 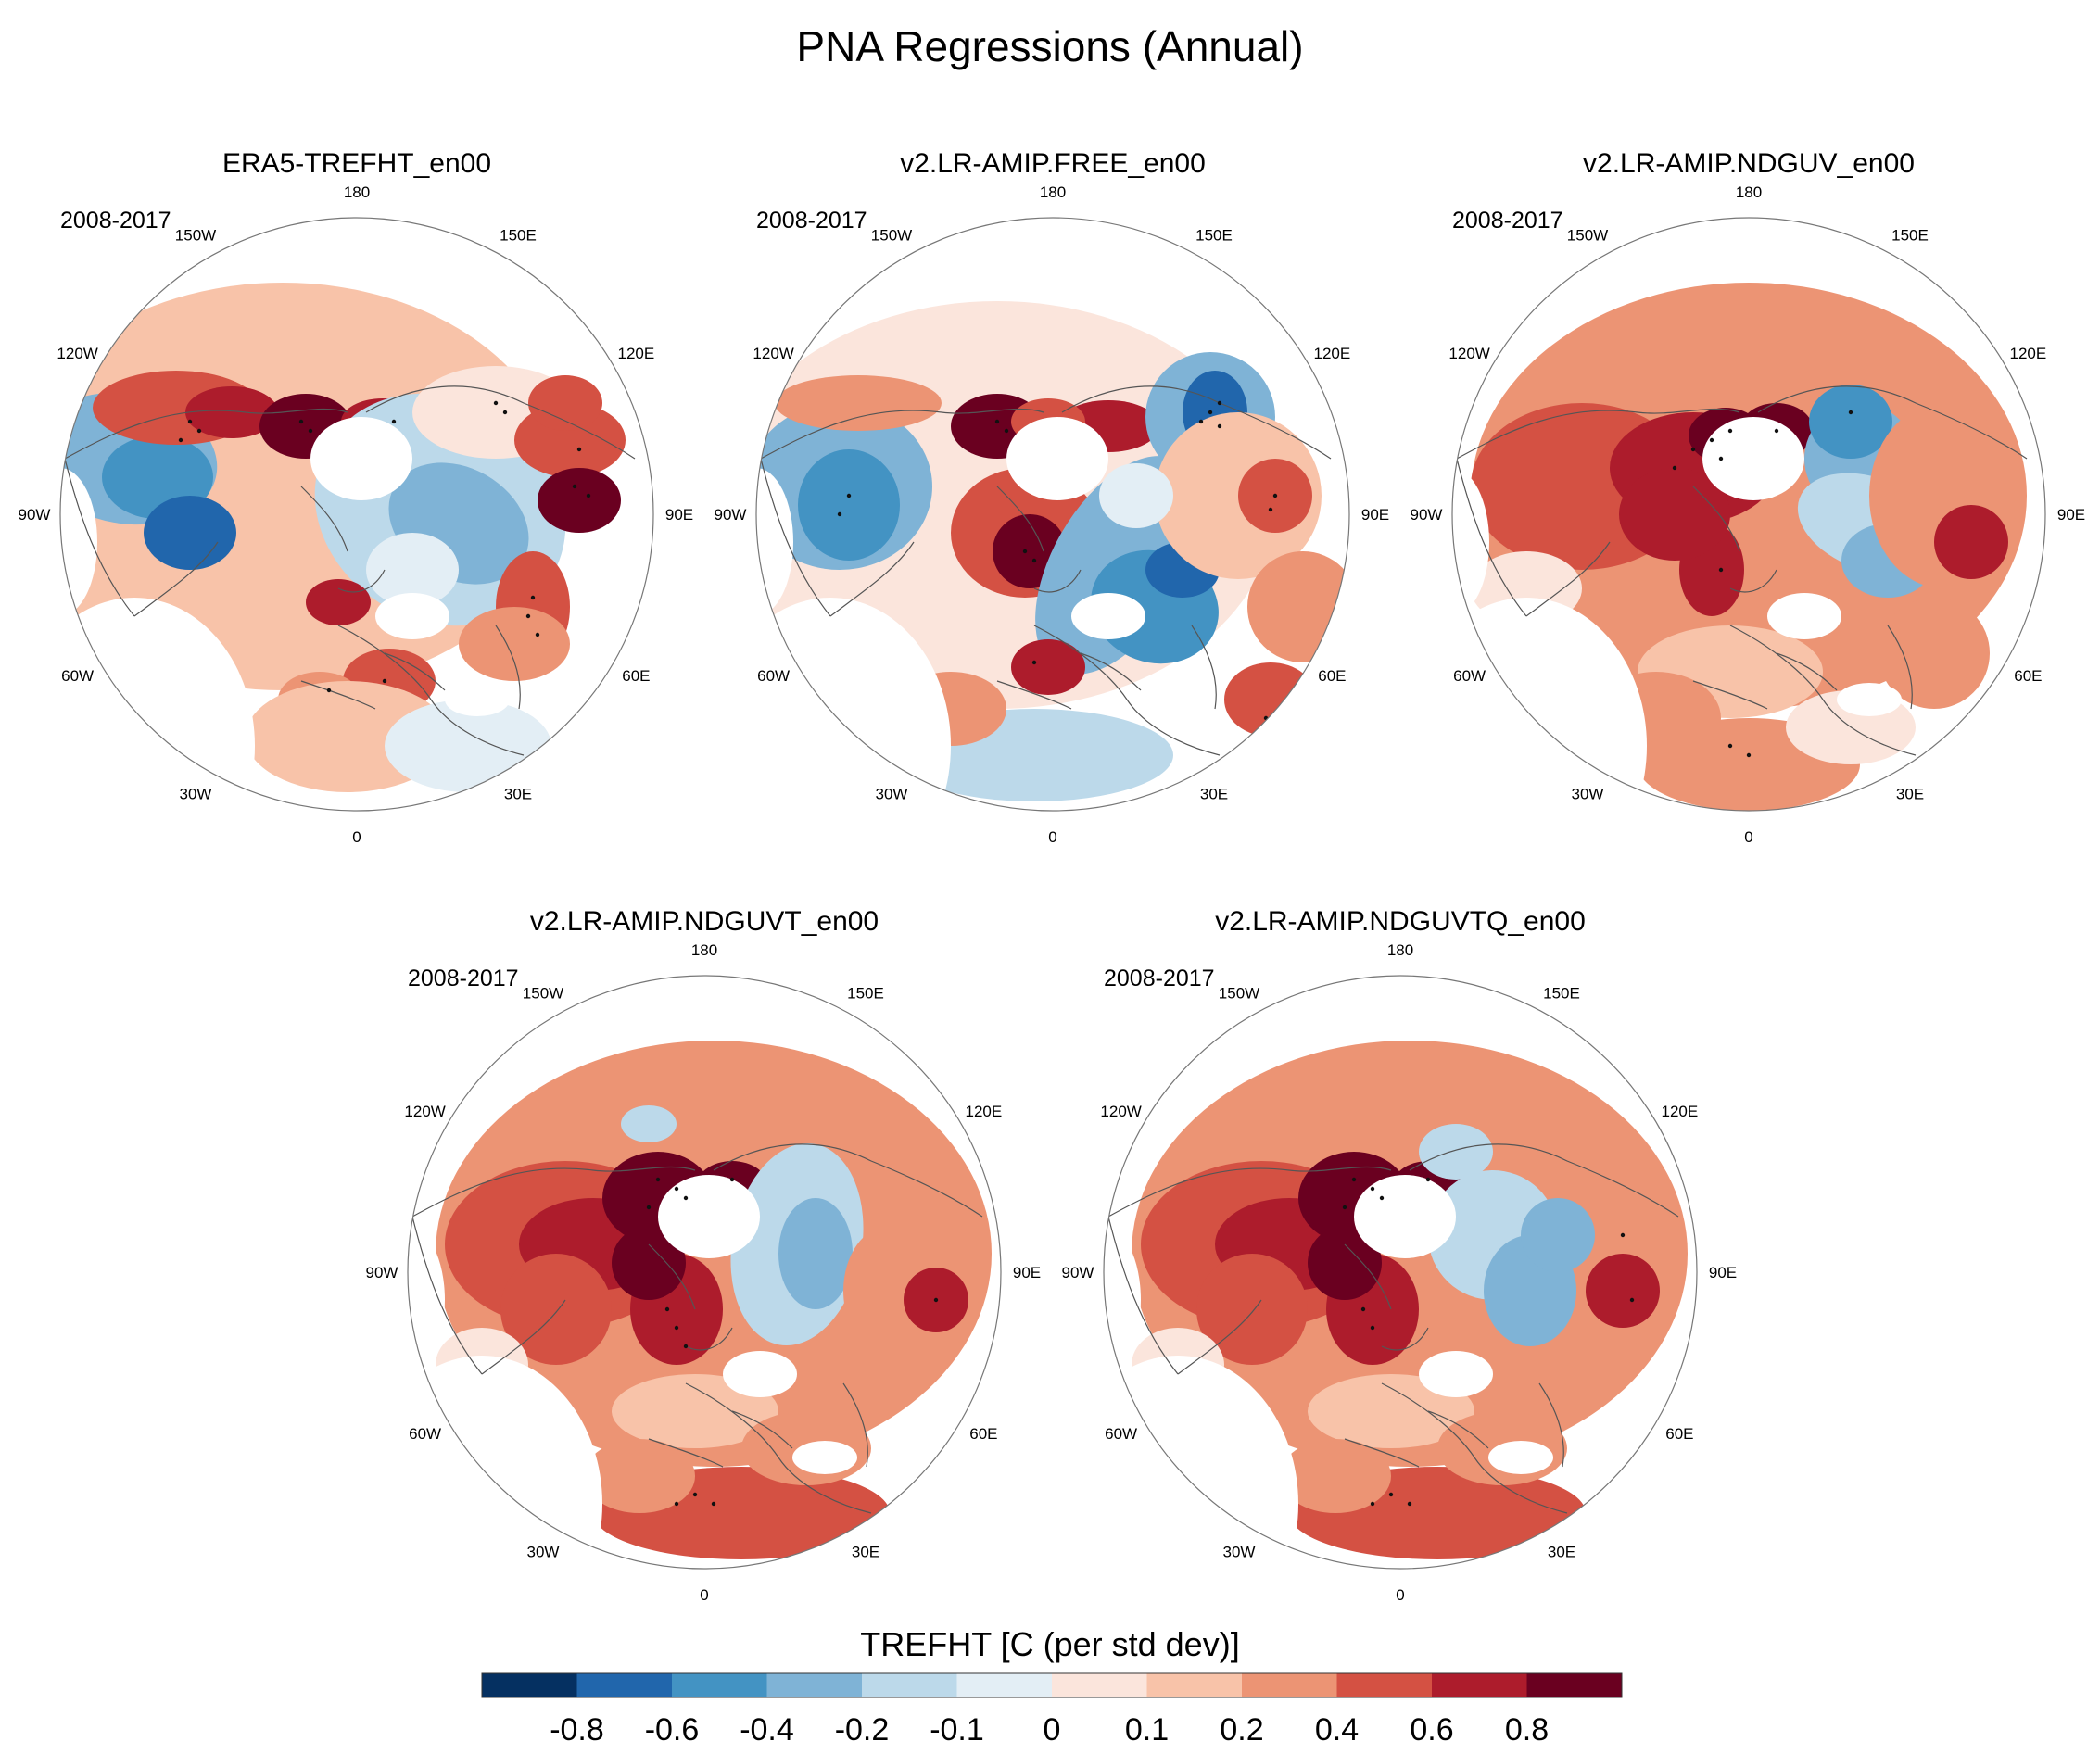 I want to click on longitude-label: 0, so click(x=356, y=837).